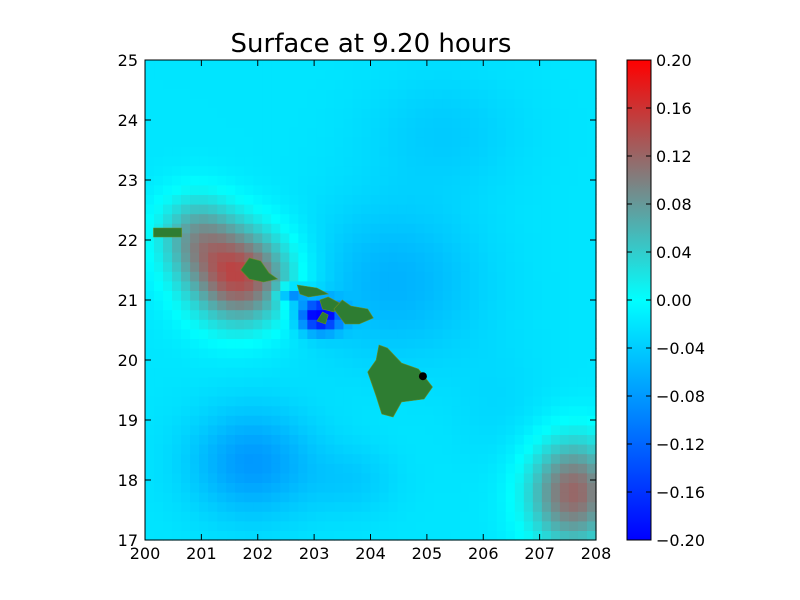  I want to click on island-maui, so click(353, 312).